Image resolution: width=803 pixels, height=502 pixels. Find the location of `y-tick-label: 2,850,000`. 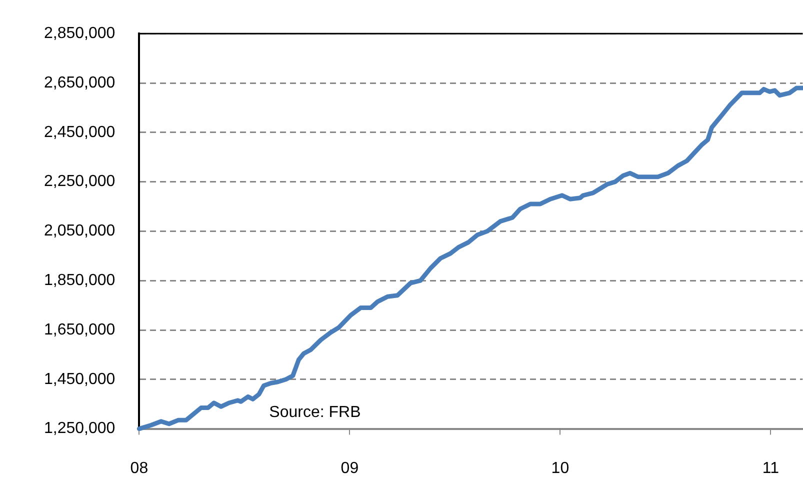

y-tick-label: 2,850,000 is located at coordinates (80, 33).